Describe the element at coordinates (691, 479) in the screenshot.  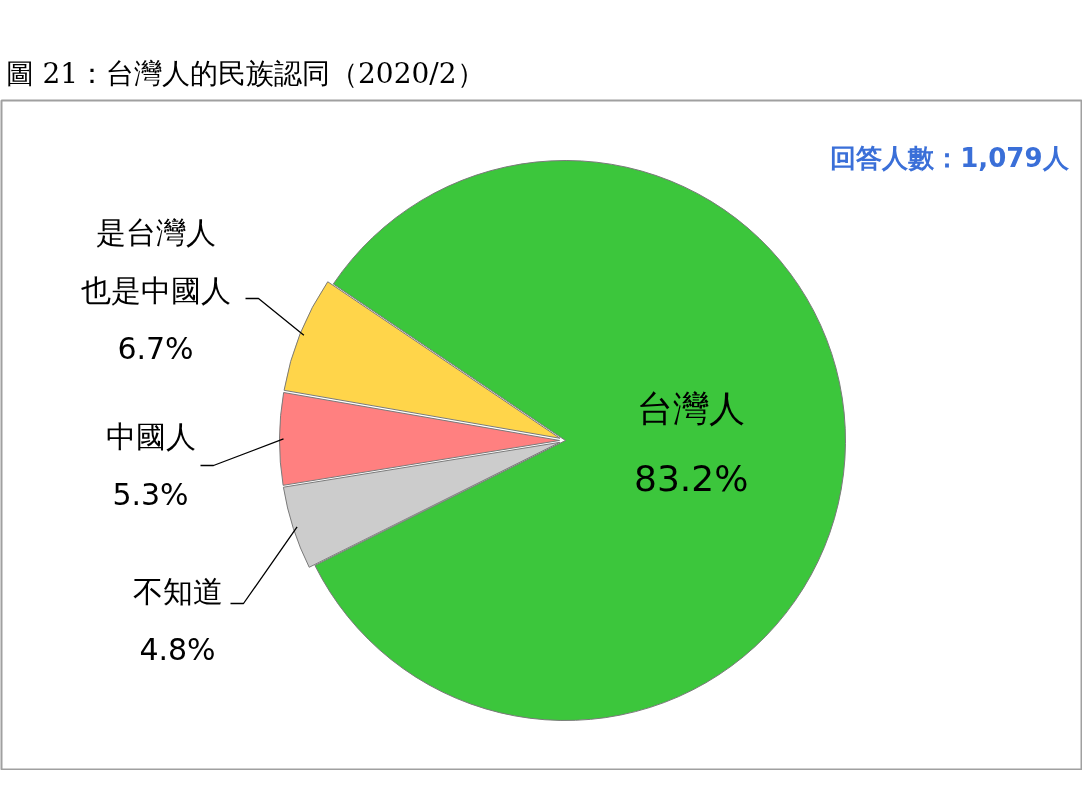
I see `data-label: 83.2%` at that location.